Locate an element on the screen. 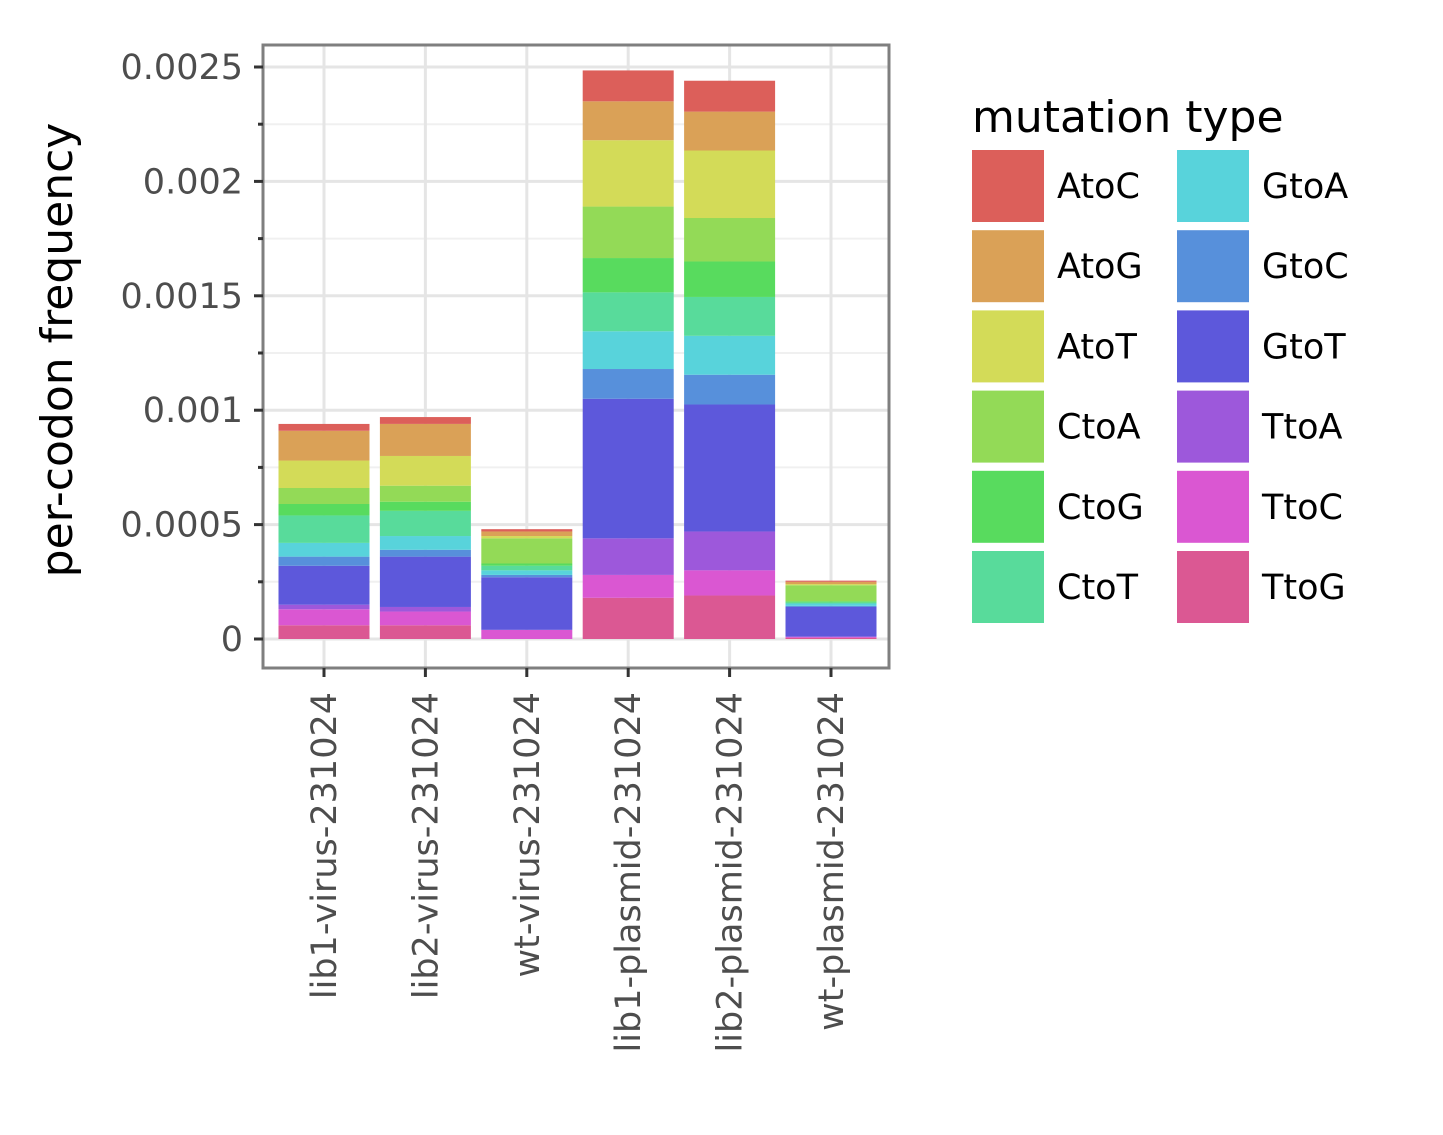  x-tick-label: lib2-plasmid-231024 is located at coordinates (731, 872).